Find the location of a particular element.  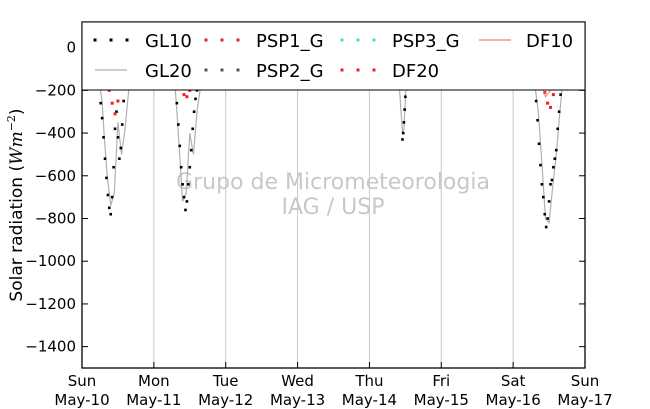

y-axis-label: Solar radiation (Wm−2) is located at coordinates (16, 204).